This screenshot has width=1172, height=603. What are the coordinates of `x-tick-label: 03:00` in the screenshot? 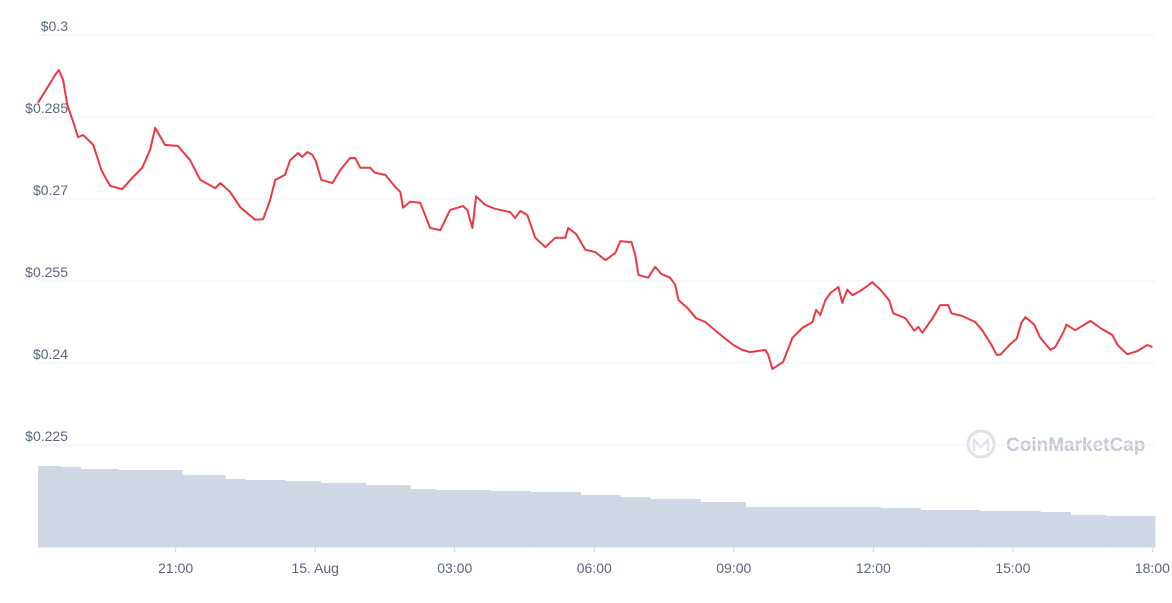 It's located at (454, 568).